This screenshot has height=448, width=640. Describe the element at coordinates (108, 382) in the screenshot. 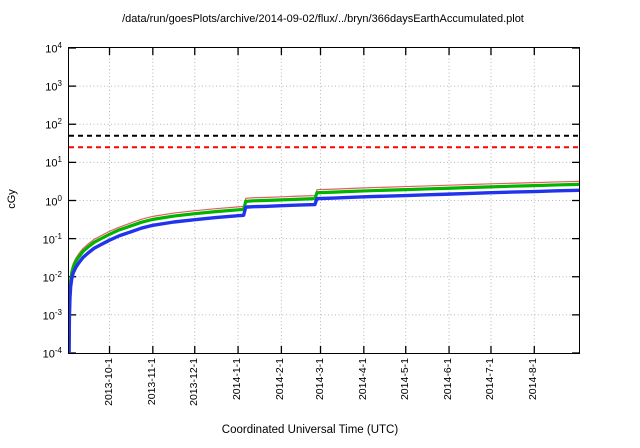

I see `x-tick-label: 2013-10-1` at that location.